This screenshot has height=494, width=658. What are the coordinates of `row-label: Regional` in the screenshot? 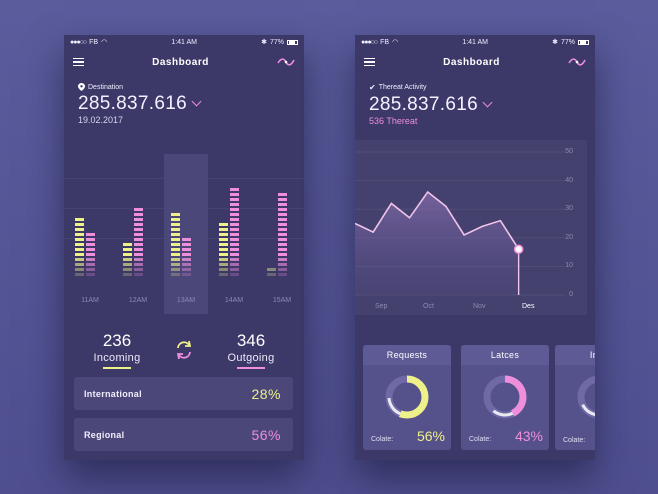 It's located at (104, 434).